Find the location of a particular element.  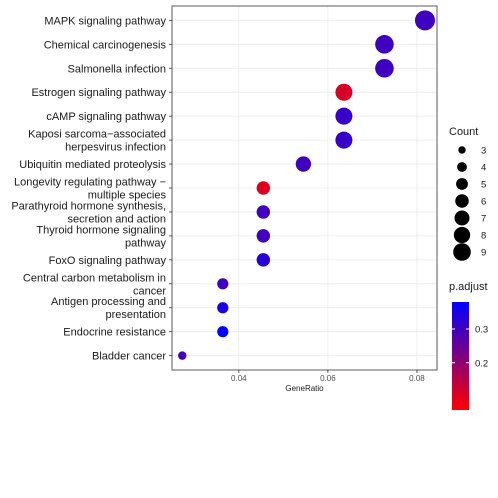

count-legend-label: 9 is located at coordinates (483, 253).